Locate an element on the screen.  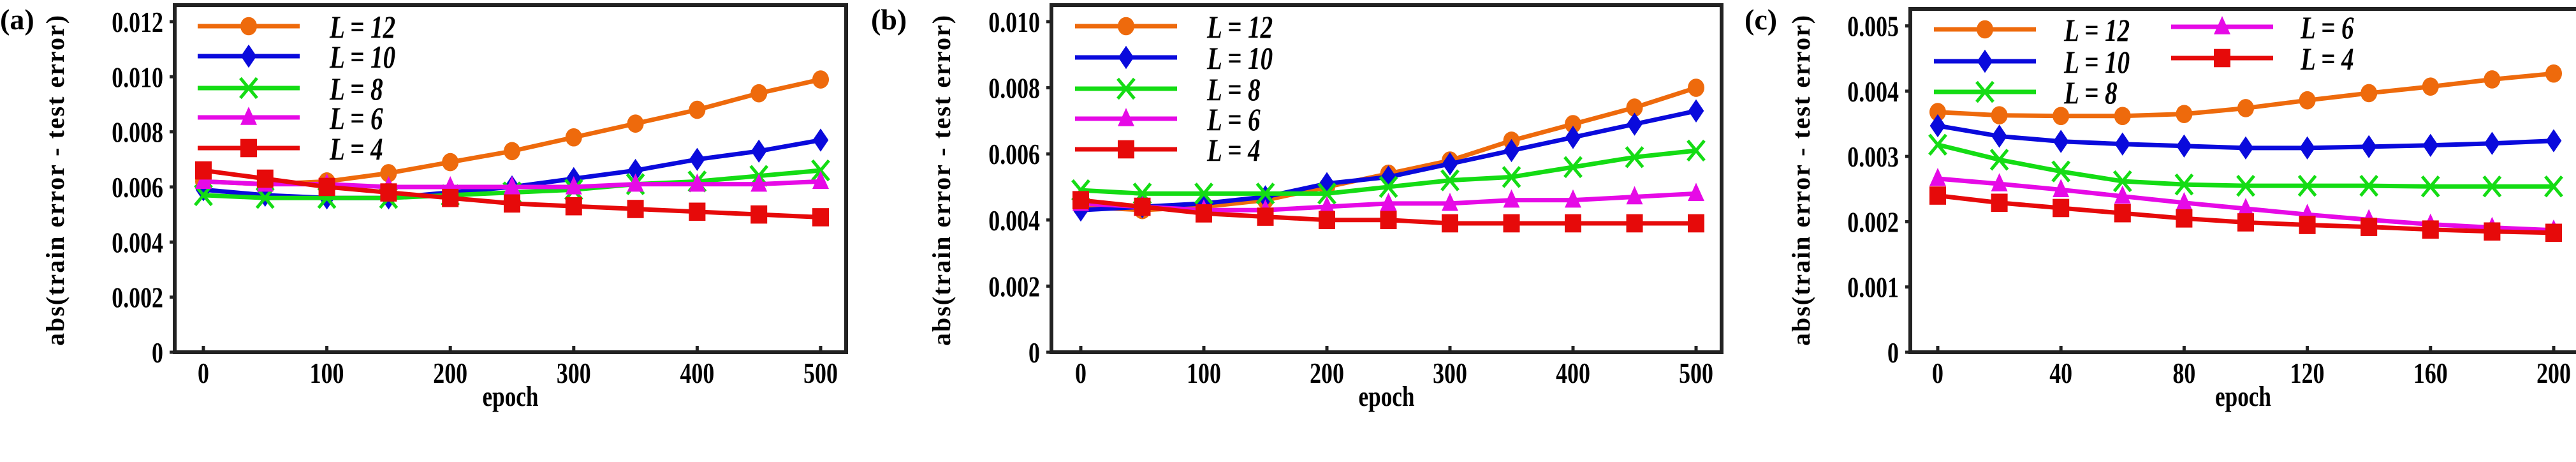
panel-label: (c) is located at coordinates (1761, 19).